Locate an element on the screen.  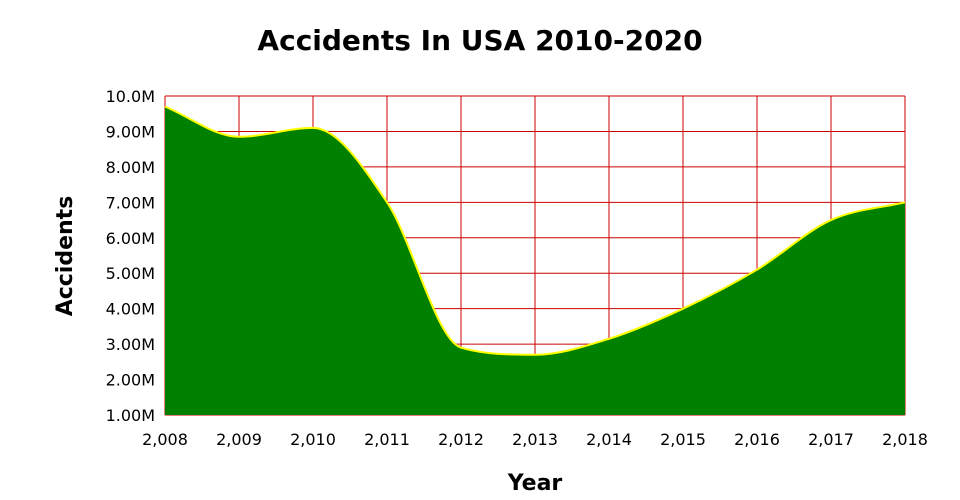
y-tick-label: 6.00M is located at coordinates (130, 238).